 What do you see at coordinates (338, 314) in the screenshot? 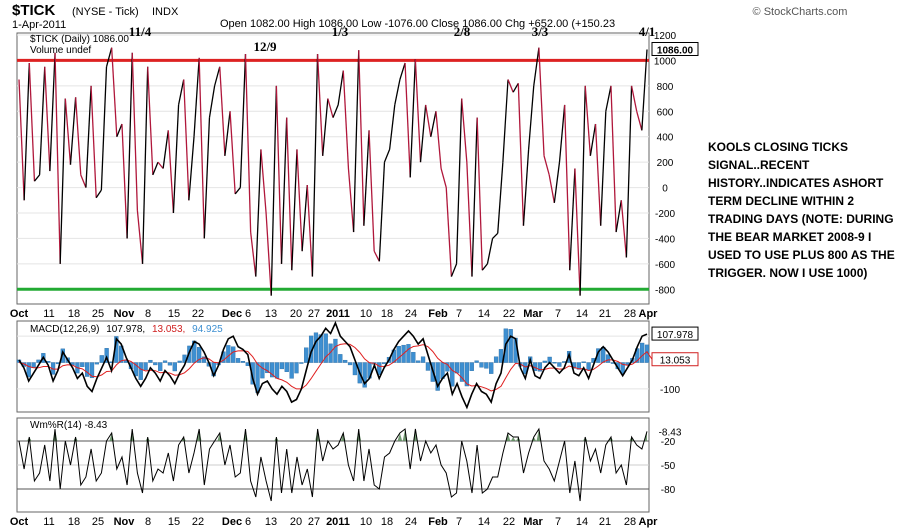
I see `x-axis-label: 2011` at bounding box center [338, 314].